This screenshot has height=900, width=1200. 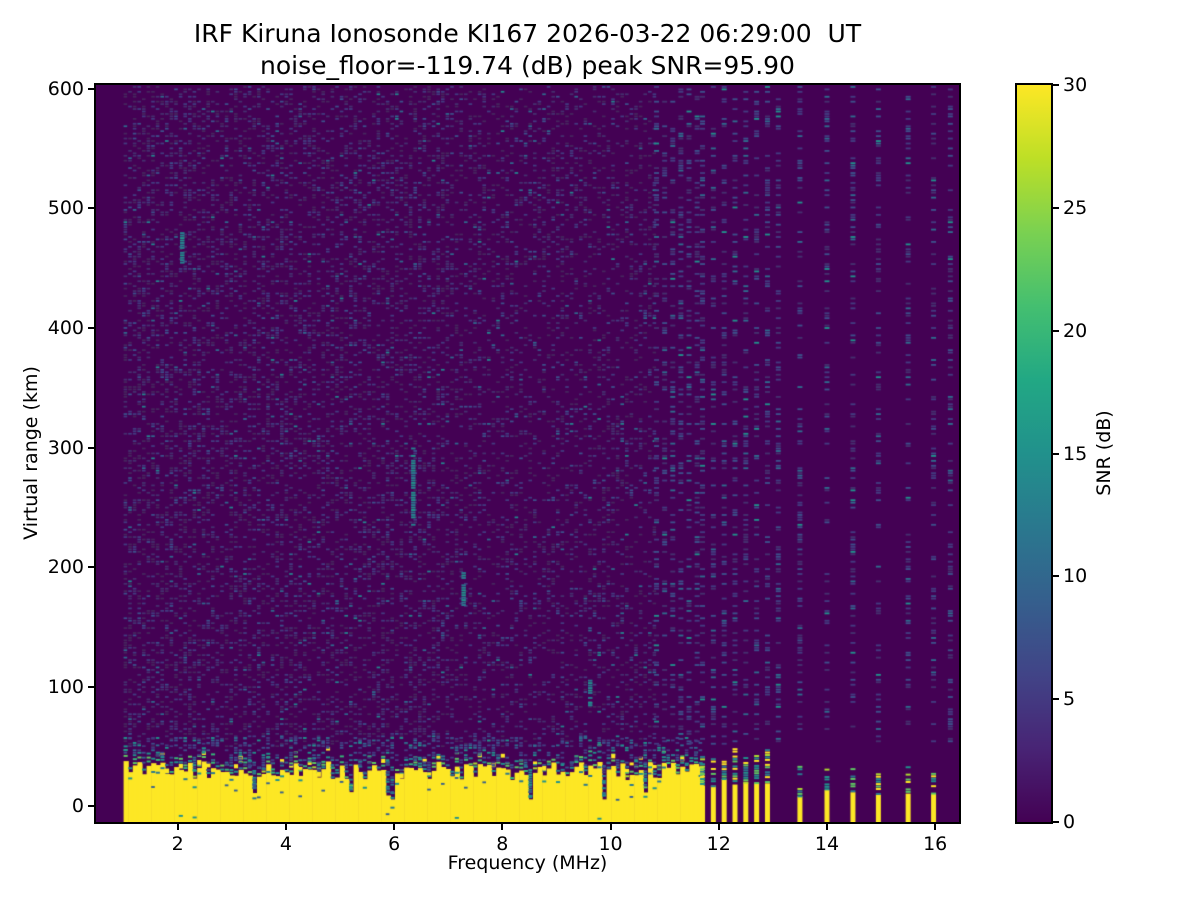 What do you see at coordinates (527, 65) in the screenshot?
I see `figure-subtitle: noise_floor=-119.74 (dB) peak SNR=95.90` at bounding box center [527, 65].